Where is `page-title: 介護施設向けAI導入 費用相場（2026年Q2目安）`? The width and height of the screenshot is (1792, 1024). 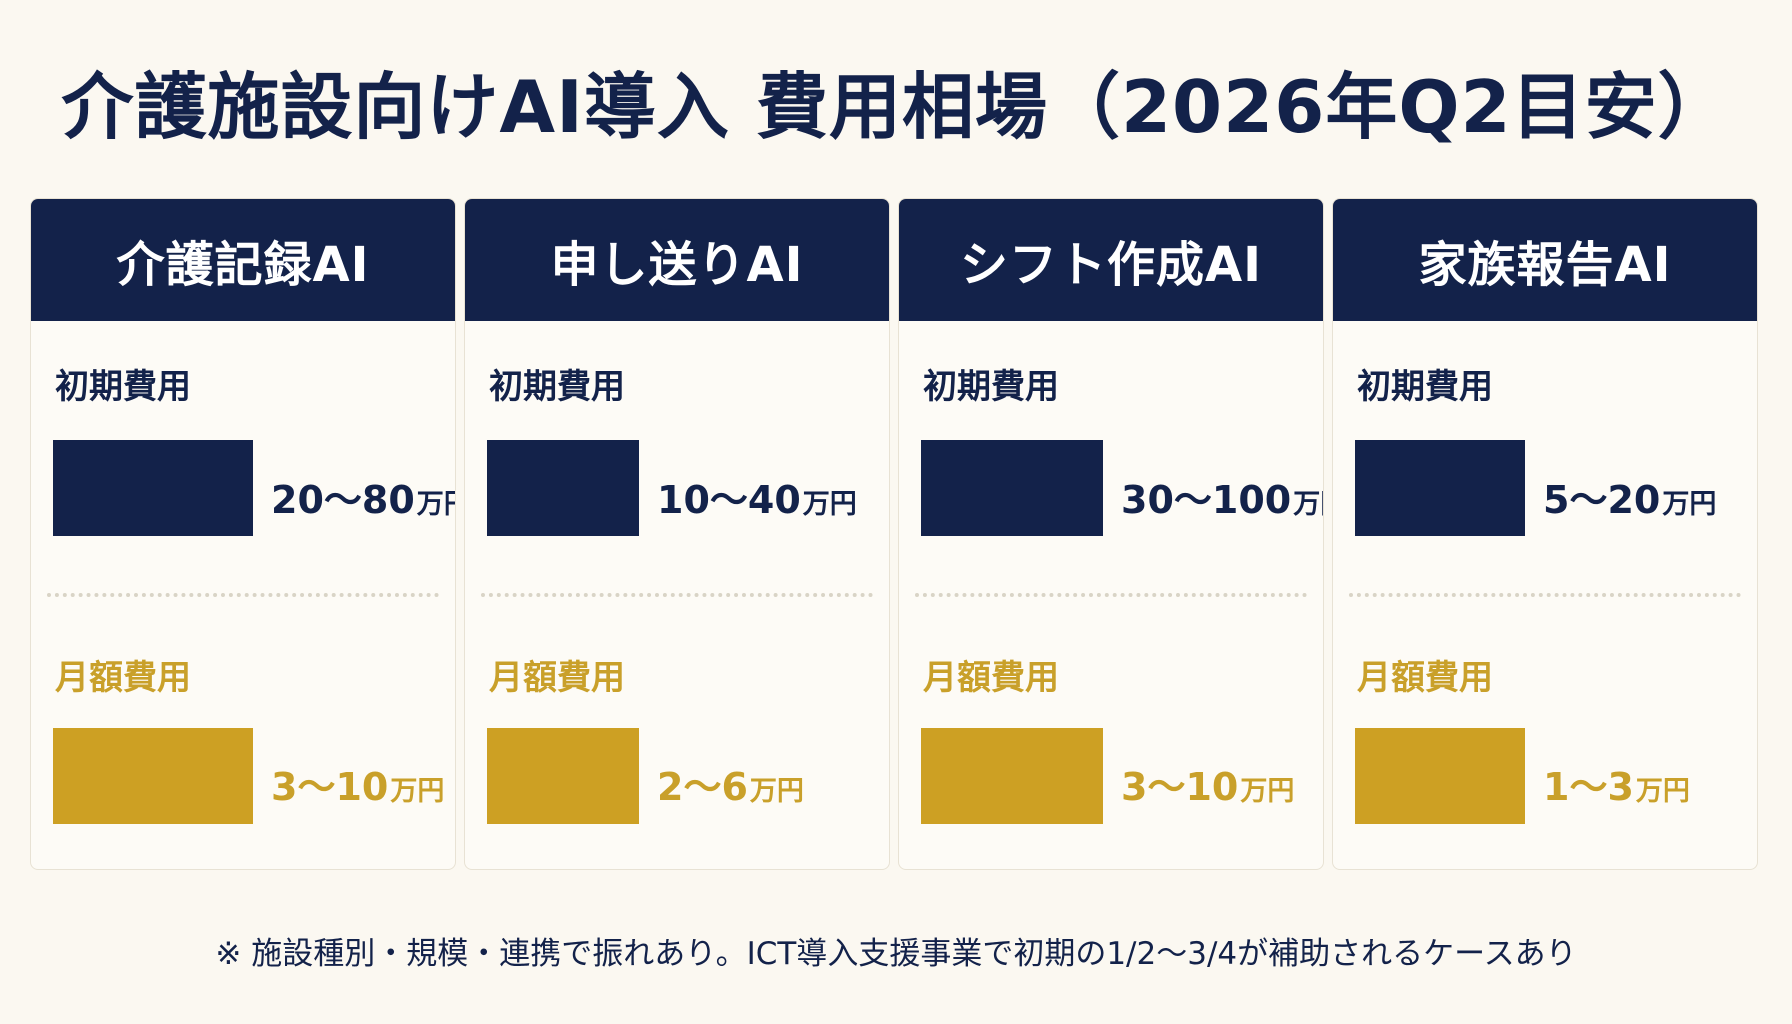 page-title: 介護施設向けAI導入 費用相場（2026年Q2目安） is located at coordinates (896, 107).